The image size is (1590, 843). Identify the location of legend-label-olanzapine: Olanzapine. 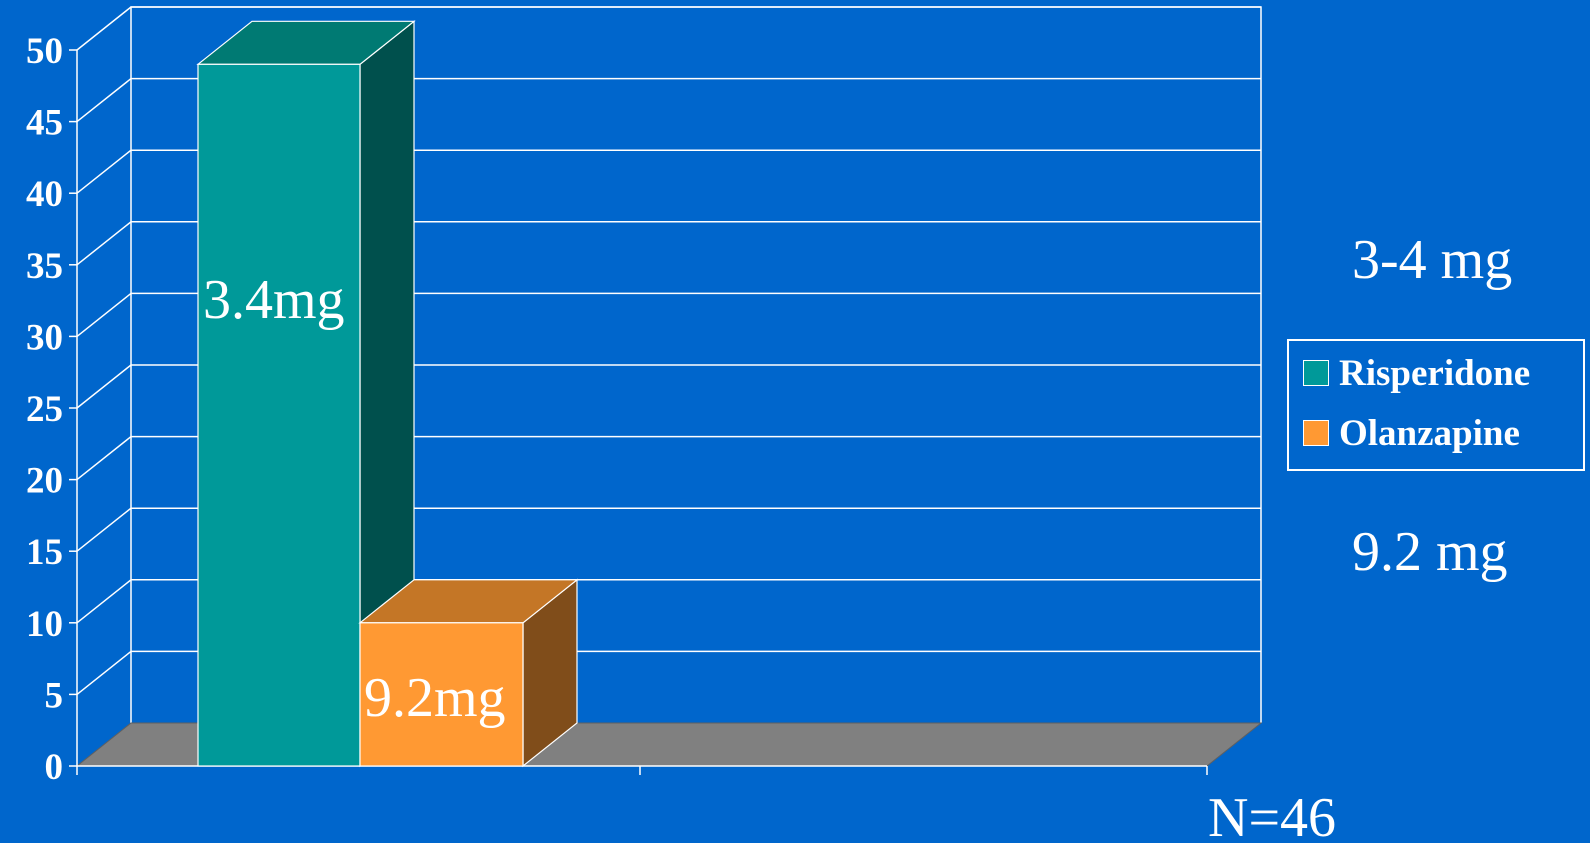
(1429, 433).